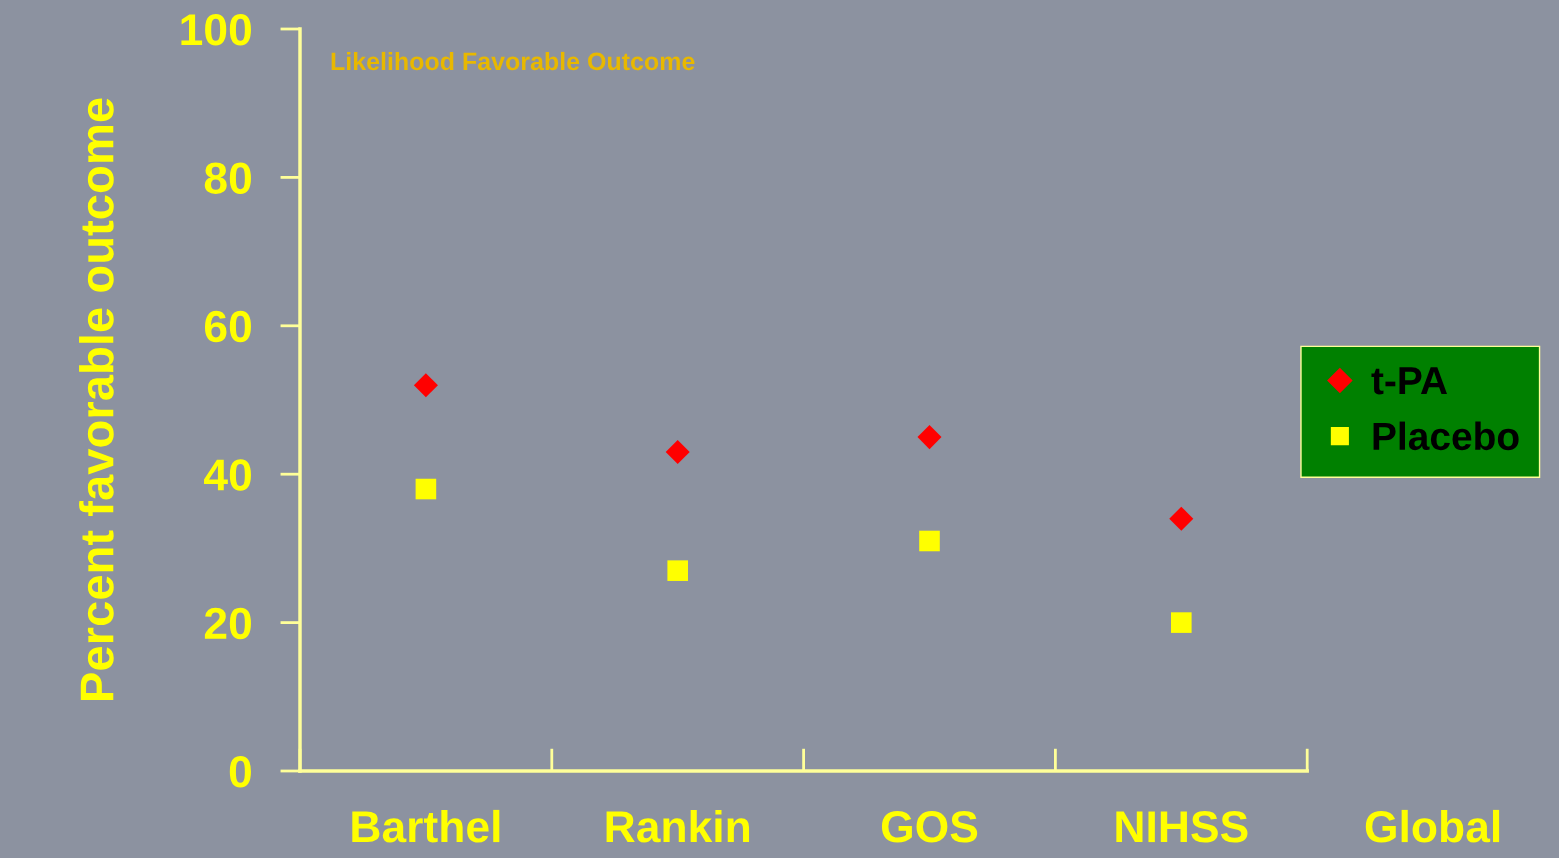 The image size is (1559, 858). Describe the element at coordinates (227, 178) in the screenshot. I see `y-tick-label: 80` at that location.